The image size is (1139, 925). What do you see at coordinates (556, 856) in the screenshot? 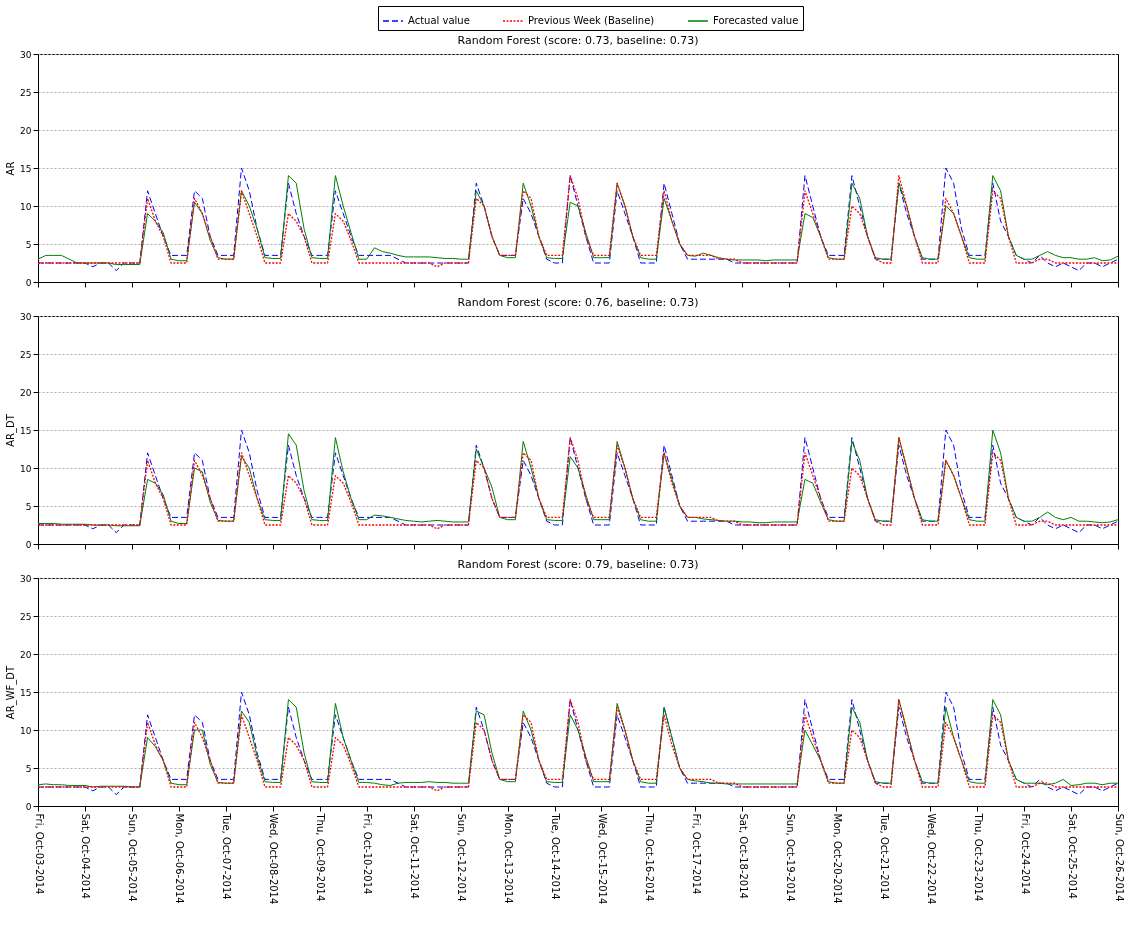
I see `x-tick-label: Tue, Oct-14-2014` at bounding box center [556, 856].